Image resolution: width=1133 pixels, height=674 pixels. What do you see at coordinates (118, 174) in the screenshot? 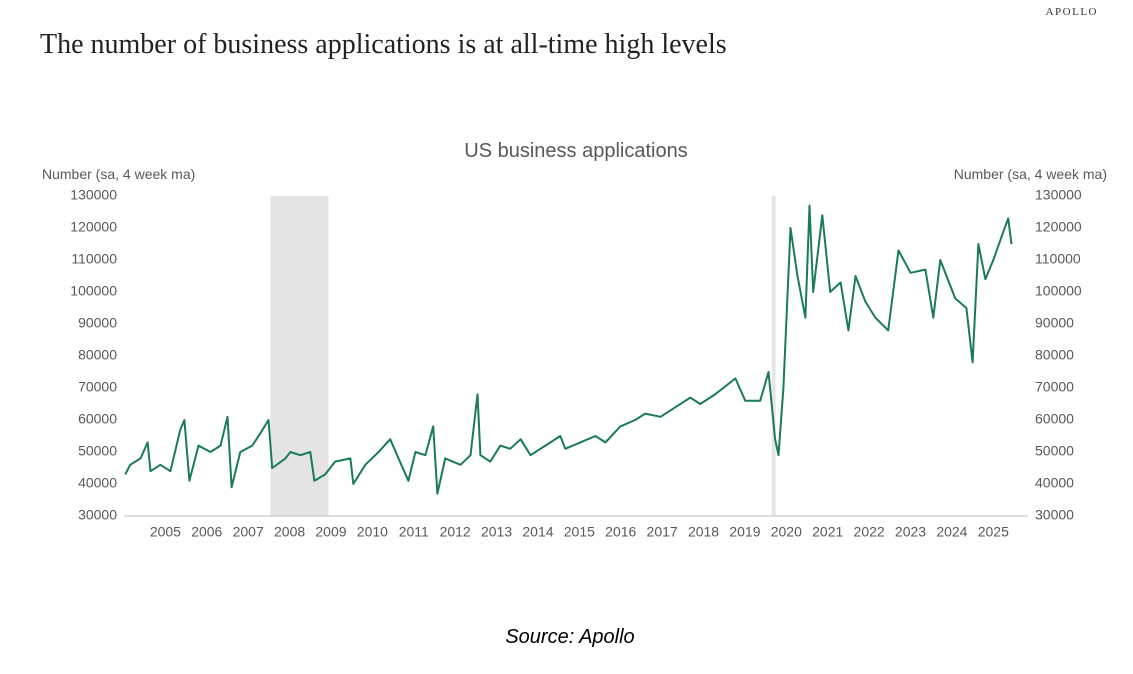
I see `y-axis-label: Number (sa, 4 week ma)` at bounding box center [118, 174].